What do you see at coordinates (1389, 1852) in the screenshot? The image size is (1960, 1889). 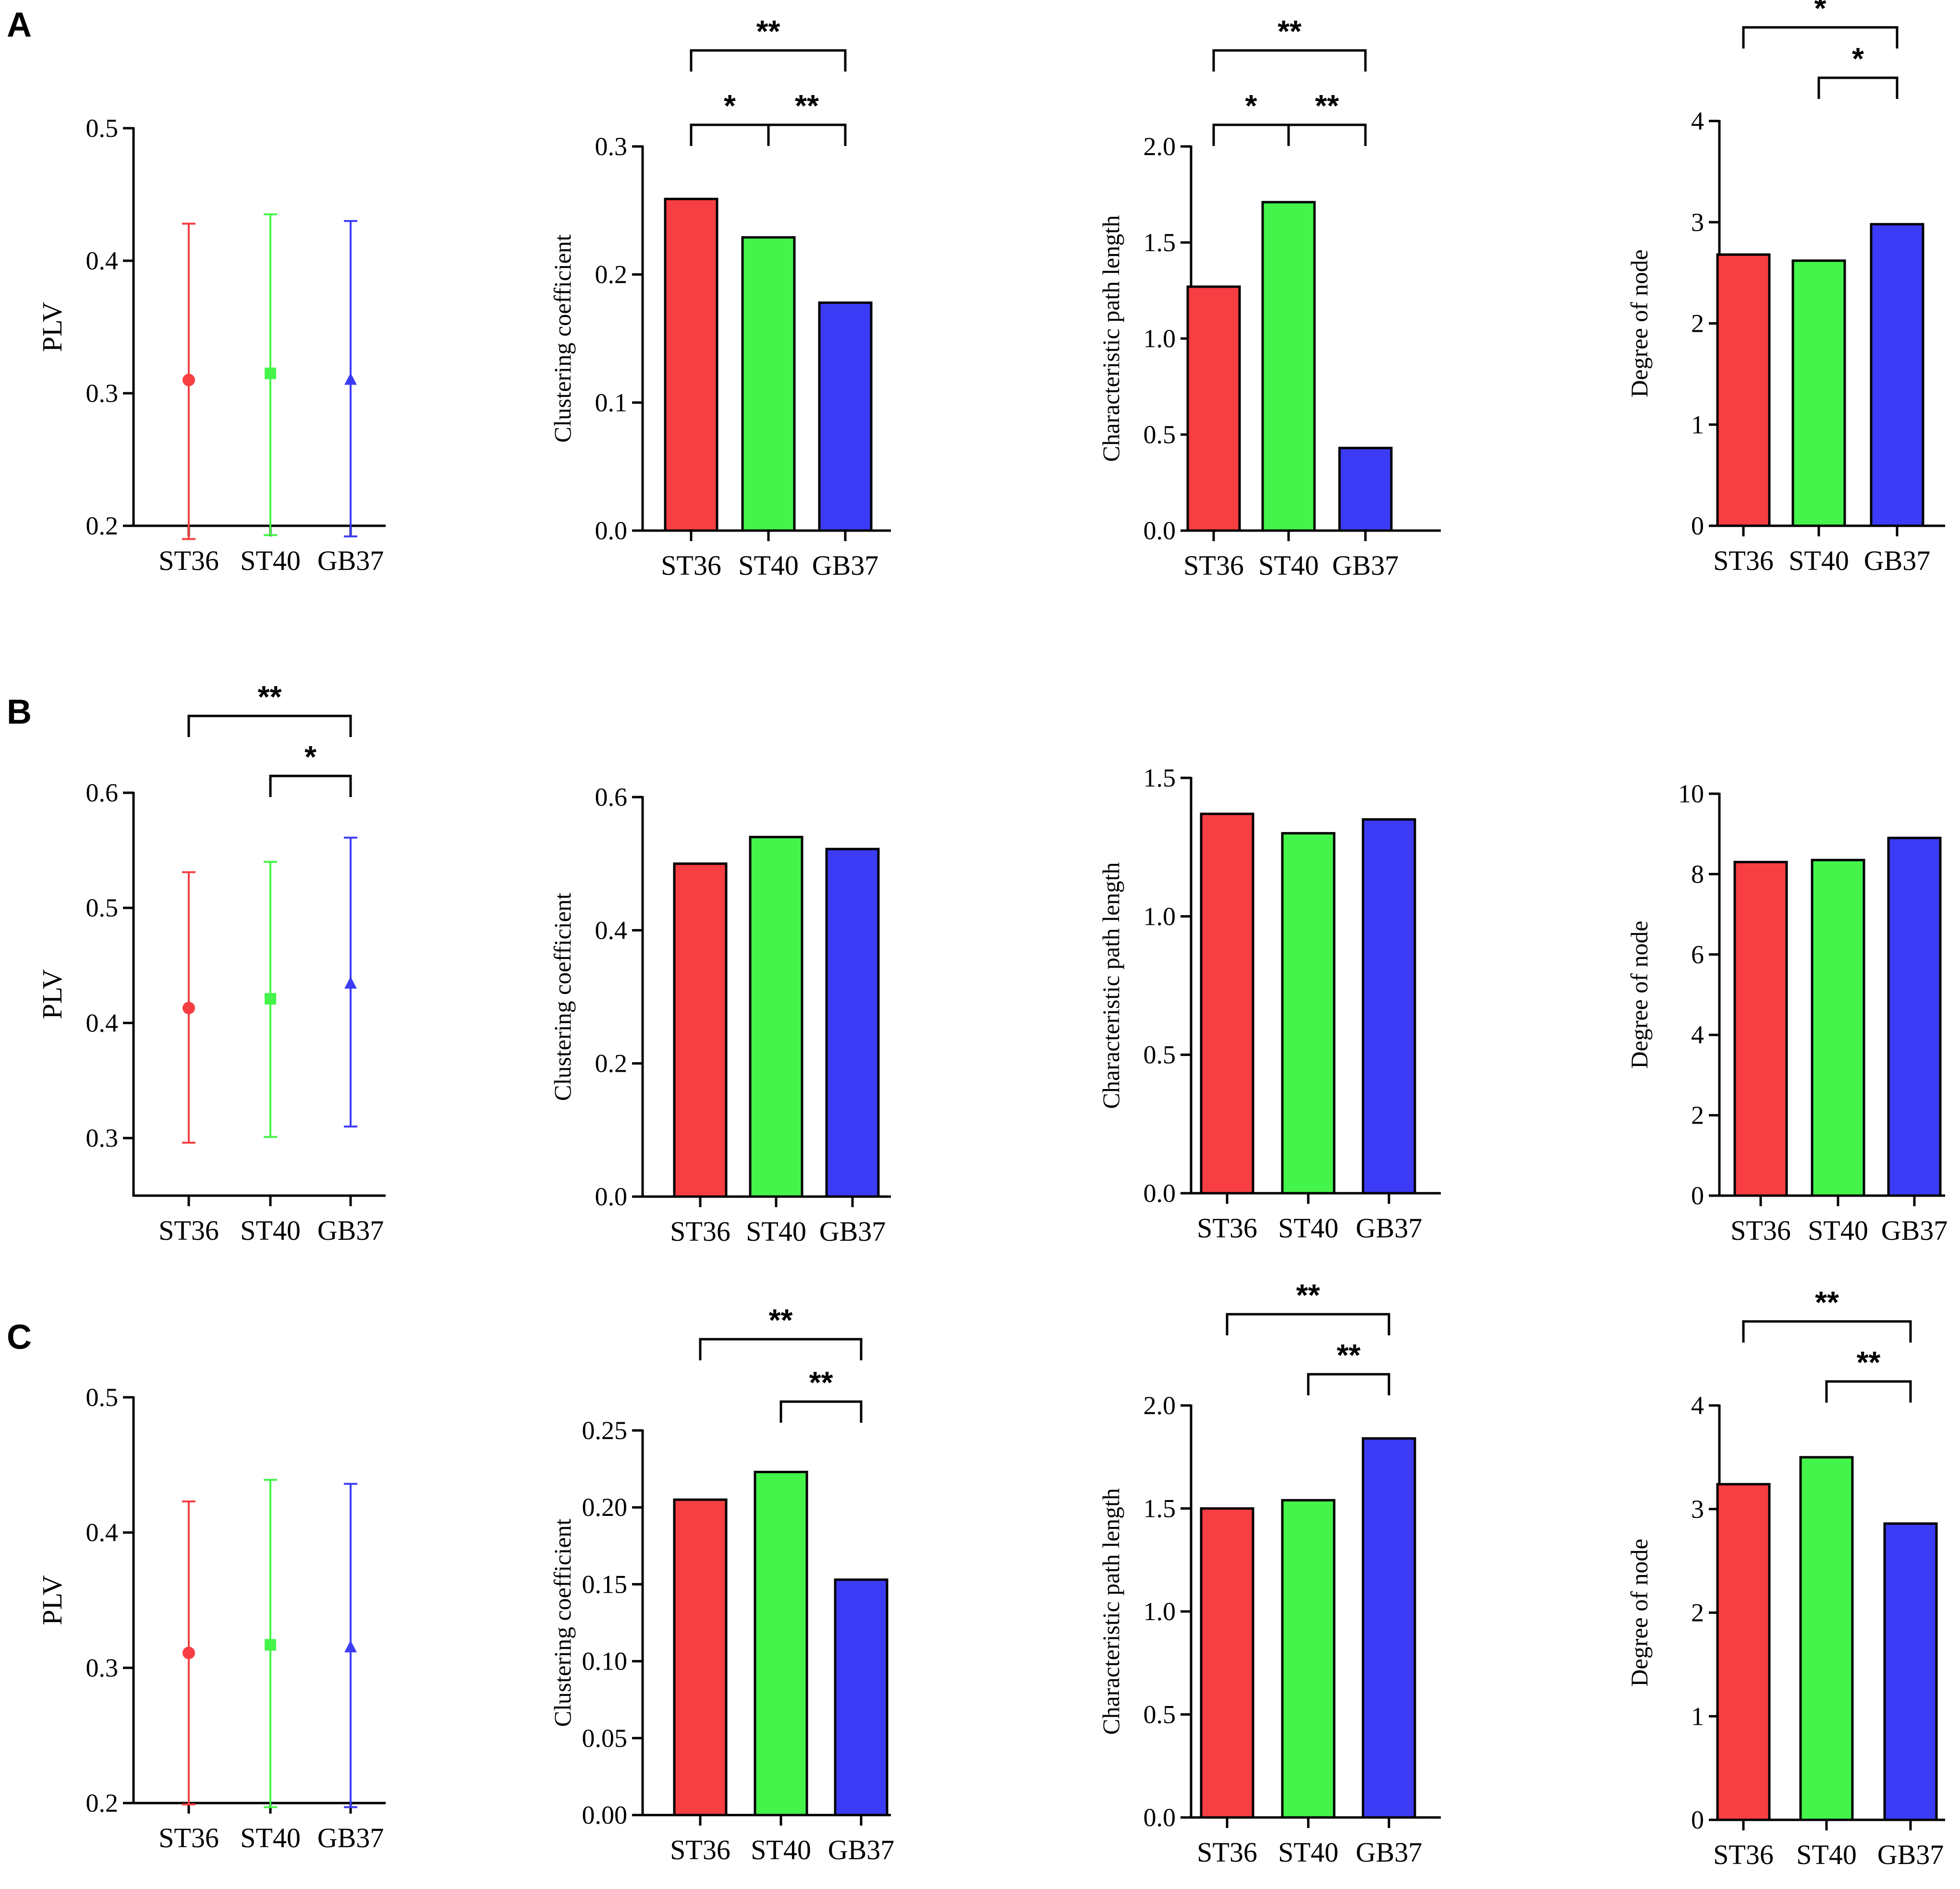 I see `chart-c3-xtick-label-2: GB37` at bounding box center [1389, 1852].